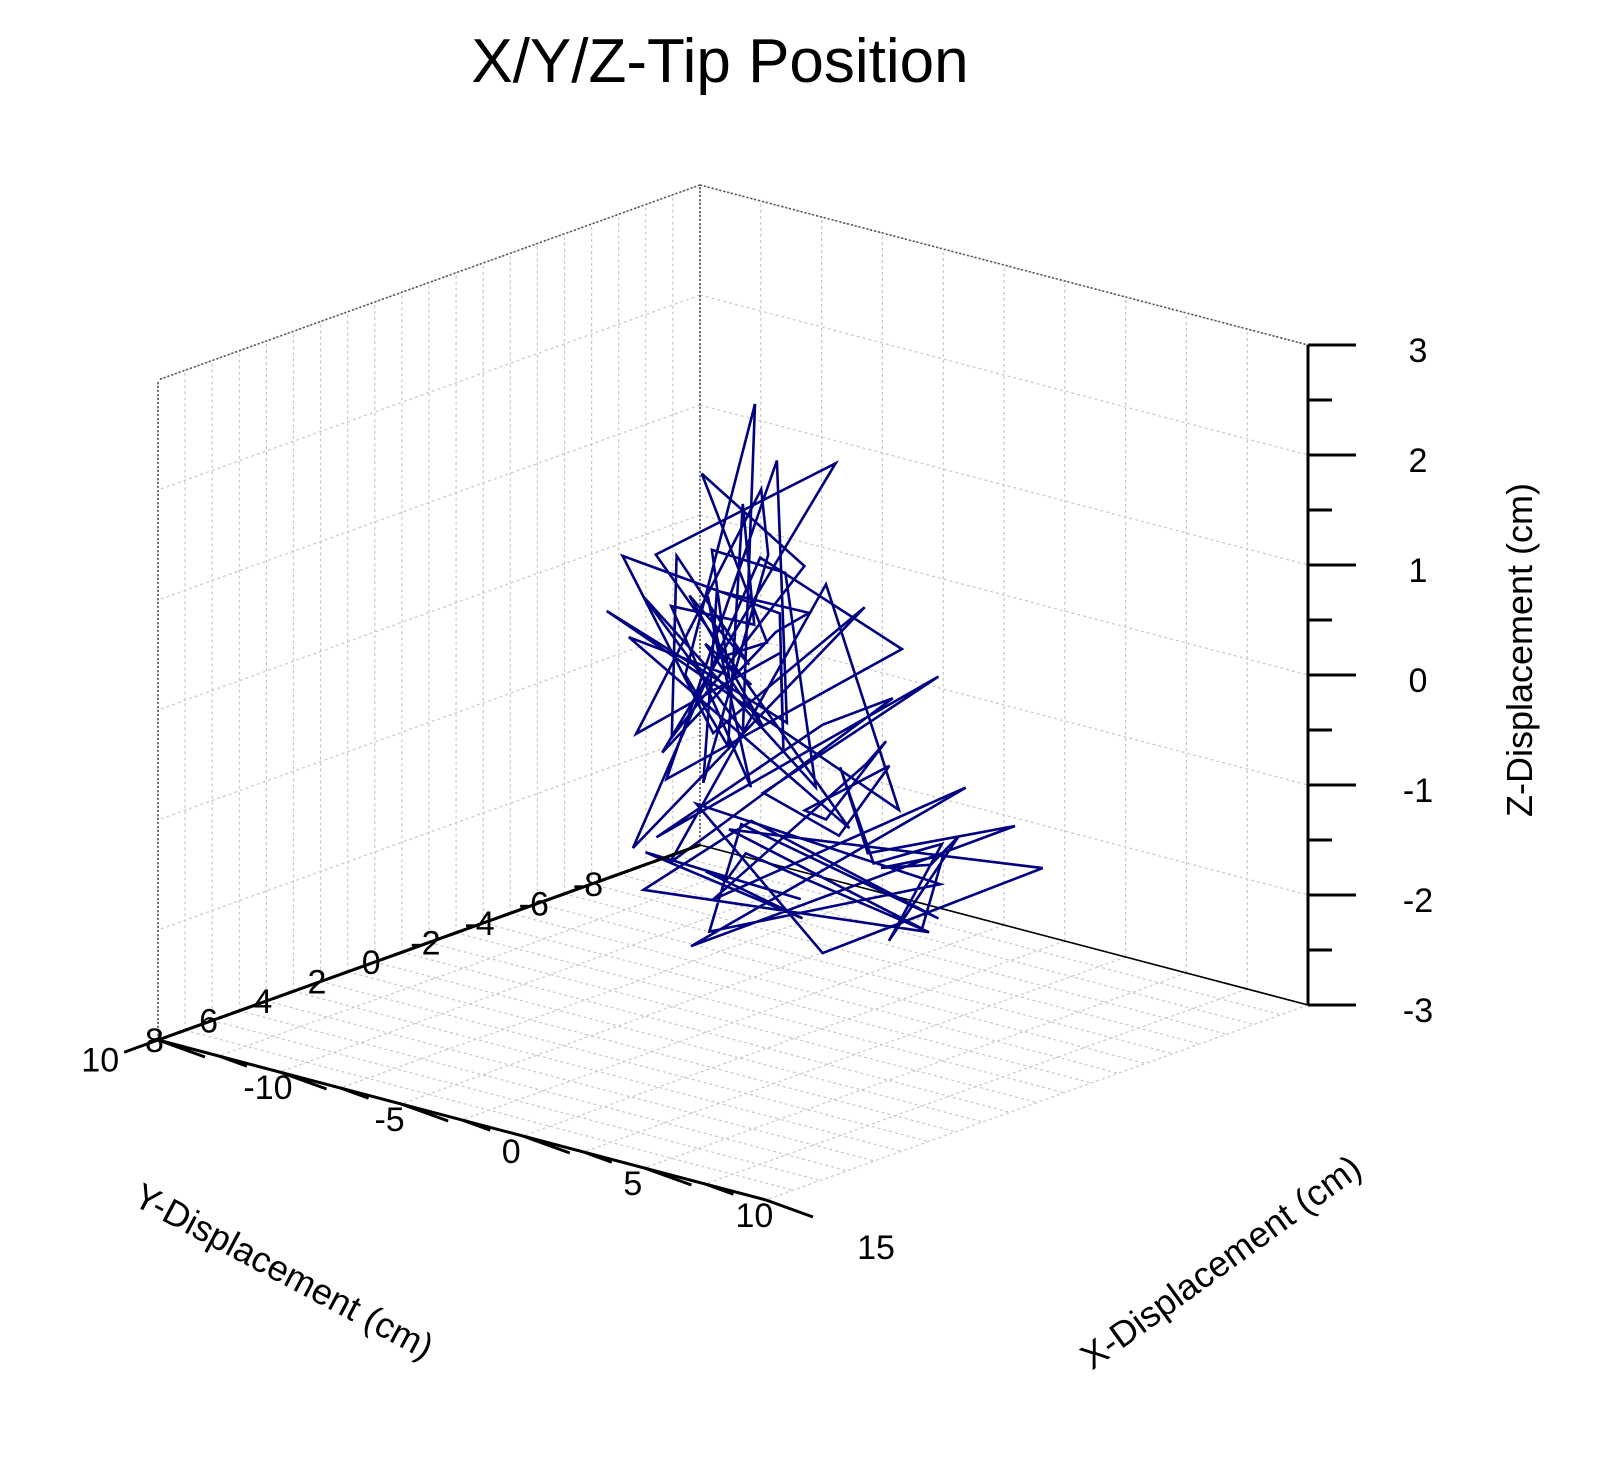 The image size is (1600, 1472). I want to click on x-tick-label: 10, so click(754, 1216).